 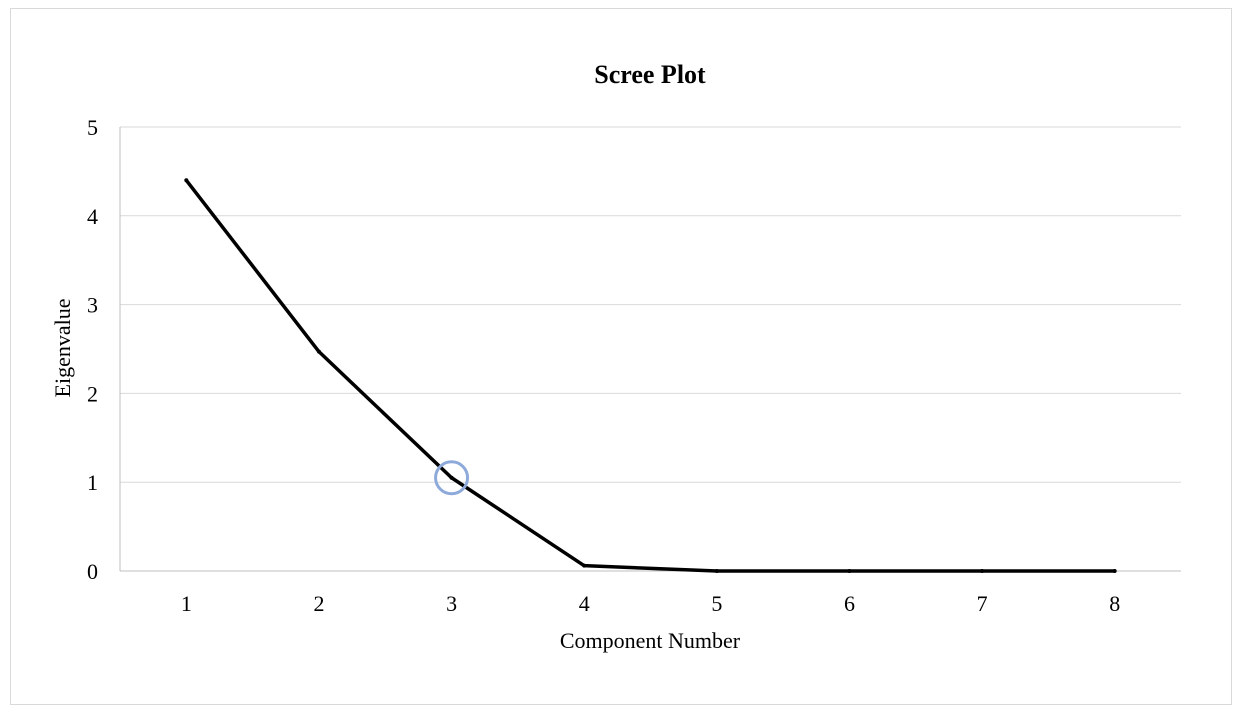 I want to click on highlight-layer, so click(x=452, y=478).